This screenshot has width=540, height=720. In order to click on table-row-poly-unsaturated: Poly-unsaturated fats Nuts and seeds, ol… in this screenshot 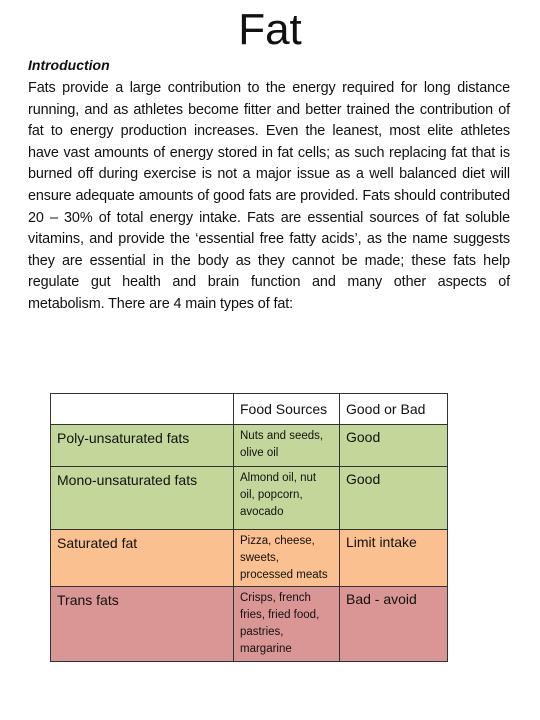, I will do `click(249, 445)`.